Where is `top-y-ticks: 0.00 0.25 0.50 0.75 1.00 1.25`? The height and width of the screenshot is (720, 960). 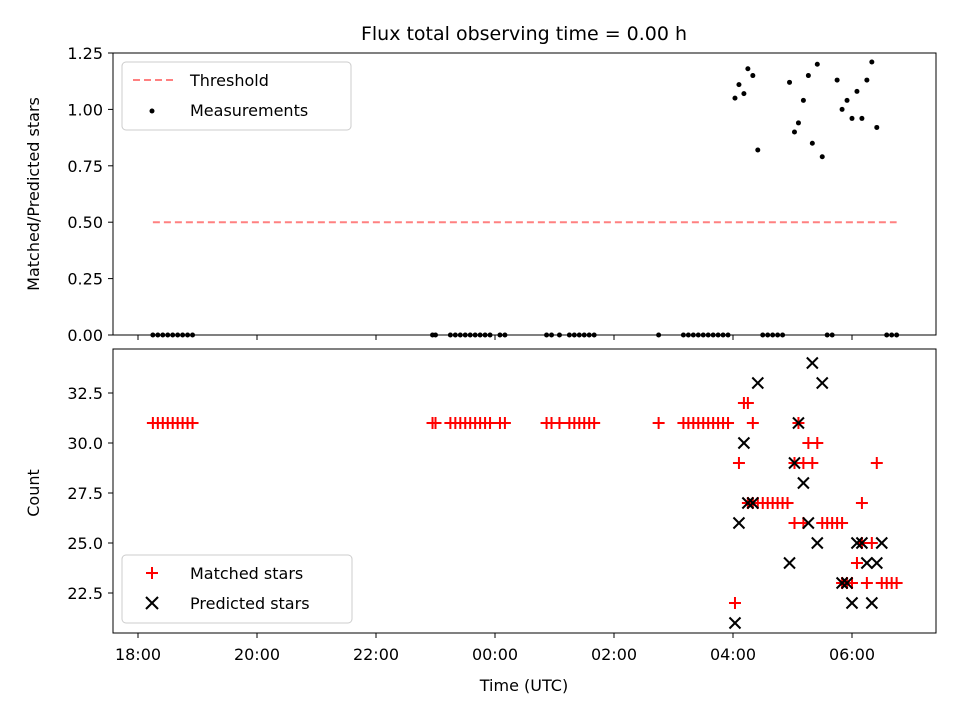 top-y-ticks: 0.00 0.25 0.50 0.75 1.00 1.25 is located at coordinates (90, 194).